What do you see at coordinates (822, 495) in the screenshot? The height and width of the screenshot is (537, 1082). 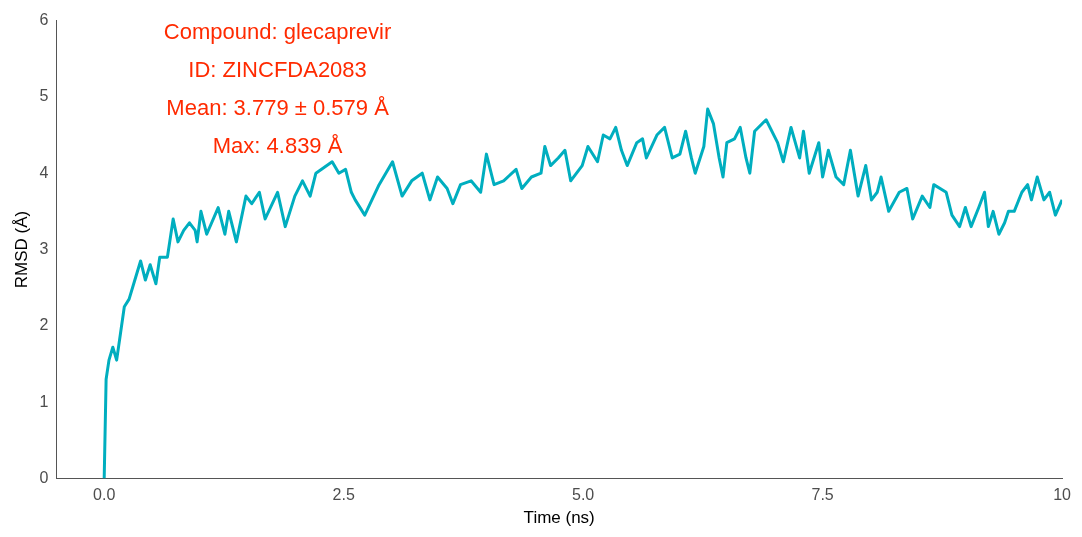 I see `x-tick-label: 7.5` at bounding box center [822, 495].